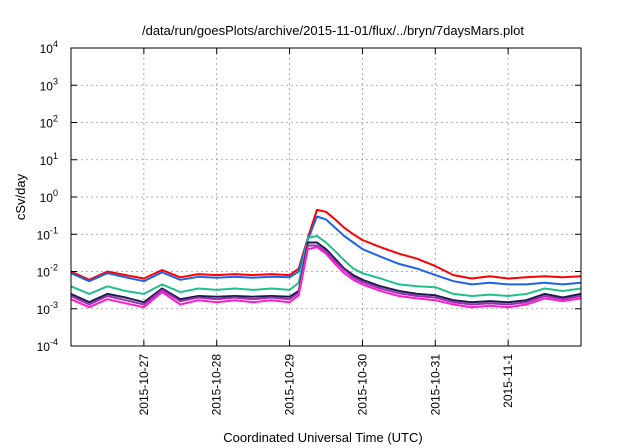 Image resolution: width=640 pixels, height=448 pixels. I want to click on y-tick-label: 10³, so click(49, 84).